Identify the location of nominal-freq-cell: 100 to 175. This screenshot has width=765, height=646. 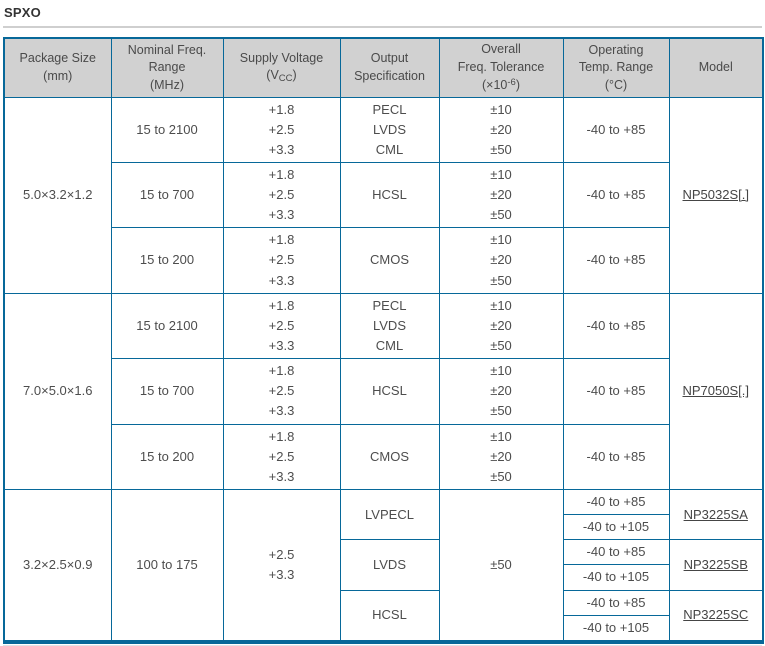
(167, 566).